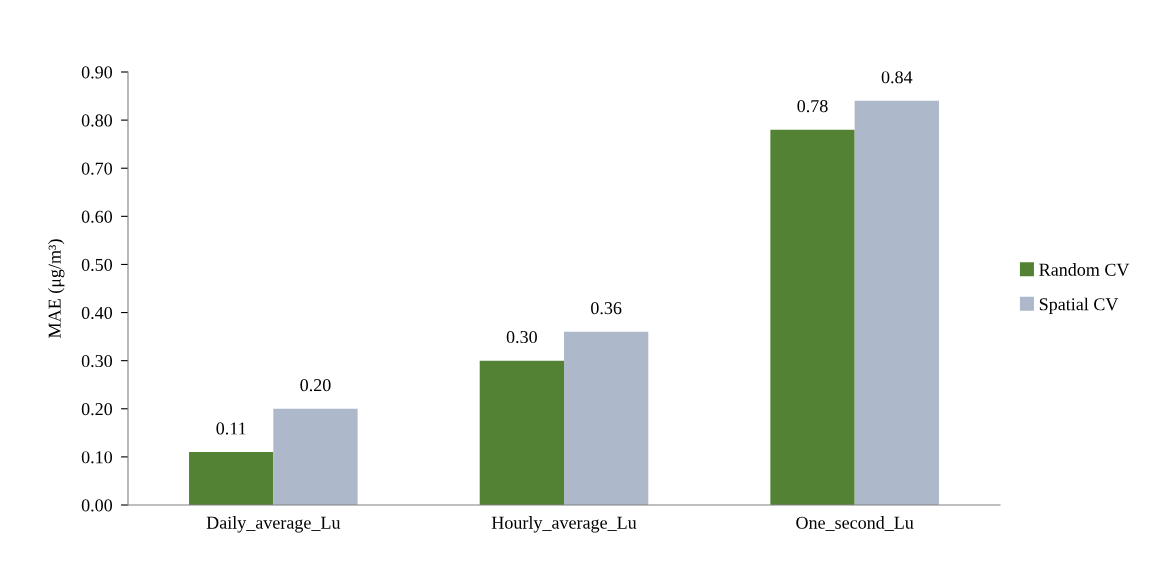 This screenshot has width=1150, height=580. What do you see at coordinates (855, 523) in the screenshot?
I see `x-tick-label: One_second_Lu` at bounding box center [855, 523].